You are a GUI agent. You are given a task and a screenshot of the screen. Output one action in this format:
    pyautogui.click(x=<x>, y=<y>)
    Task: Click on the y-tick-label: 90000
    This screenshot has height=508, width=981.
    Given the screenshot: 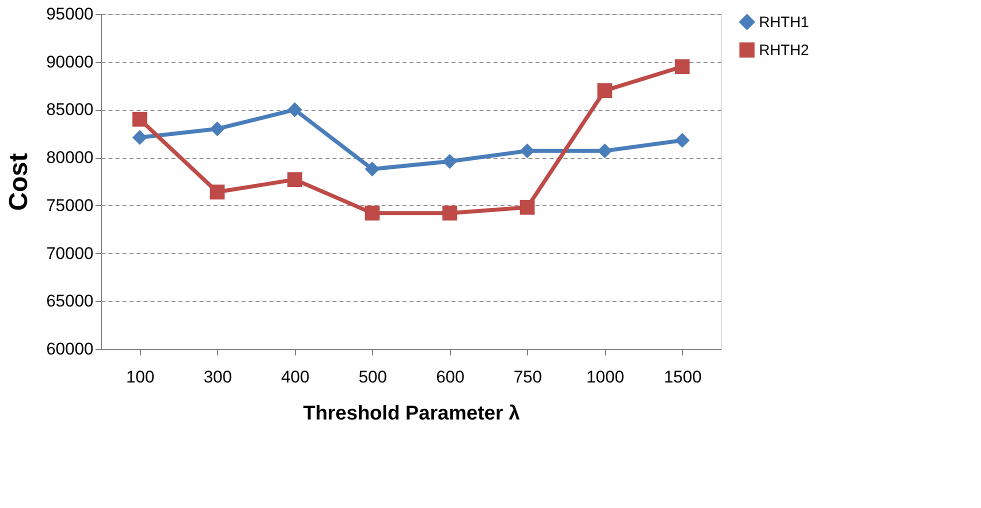 What is the action you would take?
    pyautogui.click(x=70, y=62)
    